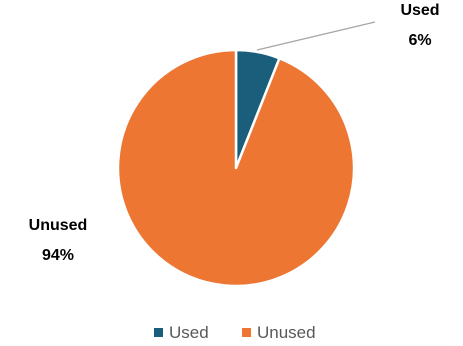  Describe the element at coordinates (58, 255) in the screenshot. I see `data-label-unused-value: 94%` at that location.